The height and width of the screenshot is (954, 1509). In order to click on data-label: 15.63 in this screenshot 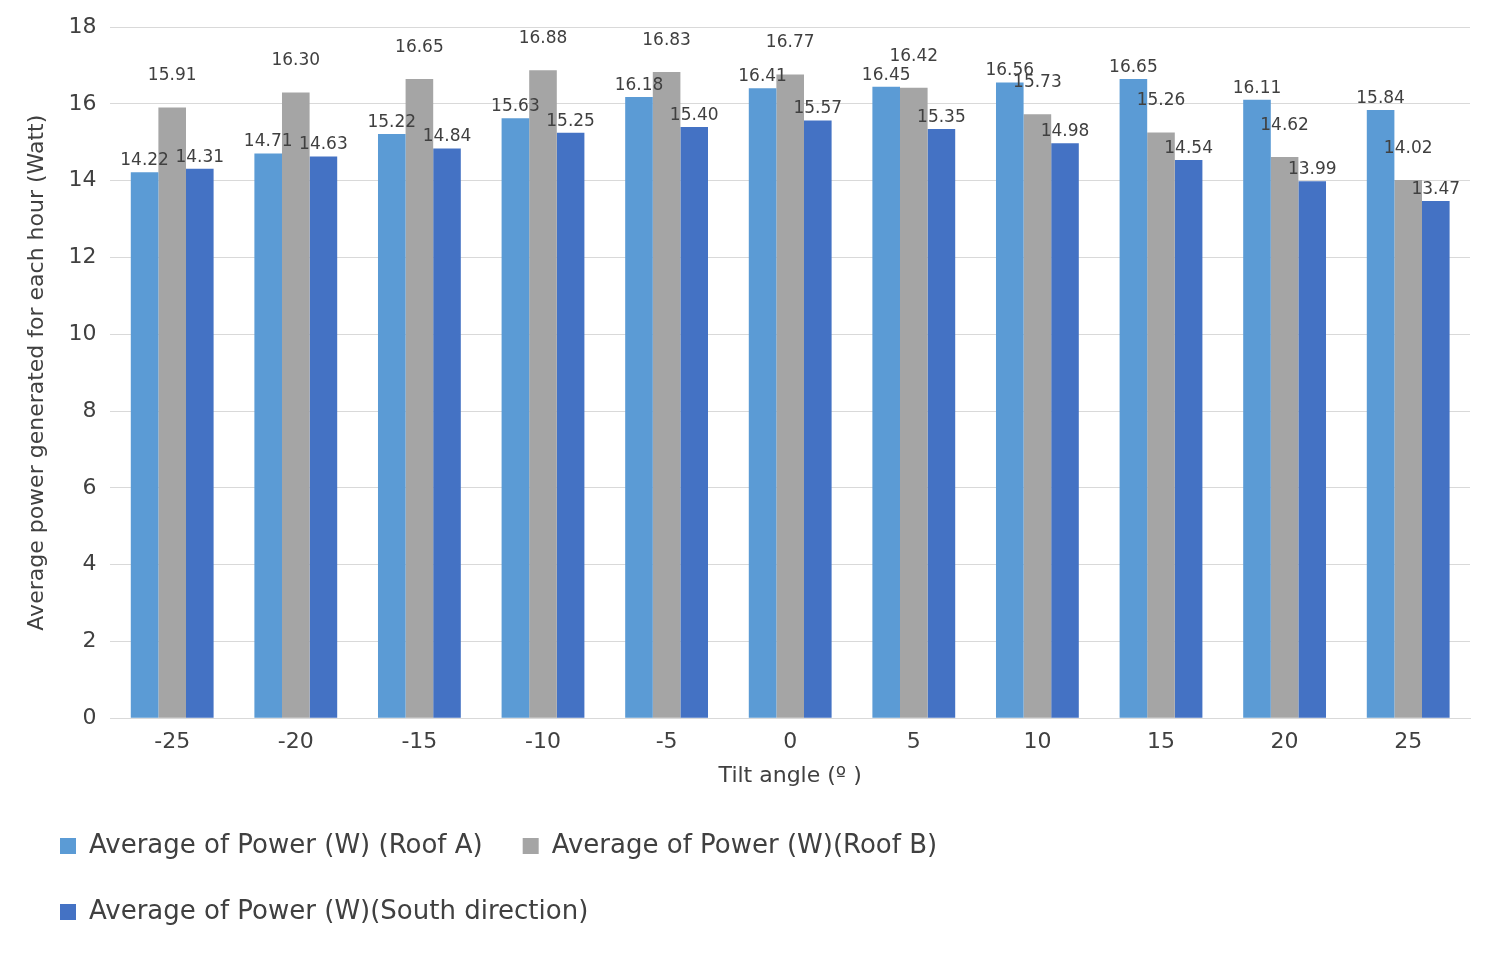, I will do `click(515, 105)`.